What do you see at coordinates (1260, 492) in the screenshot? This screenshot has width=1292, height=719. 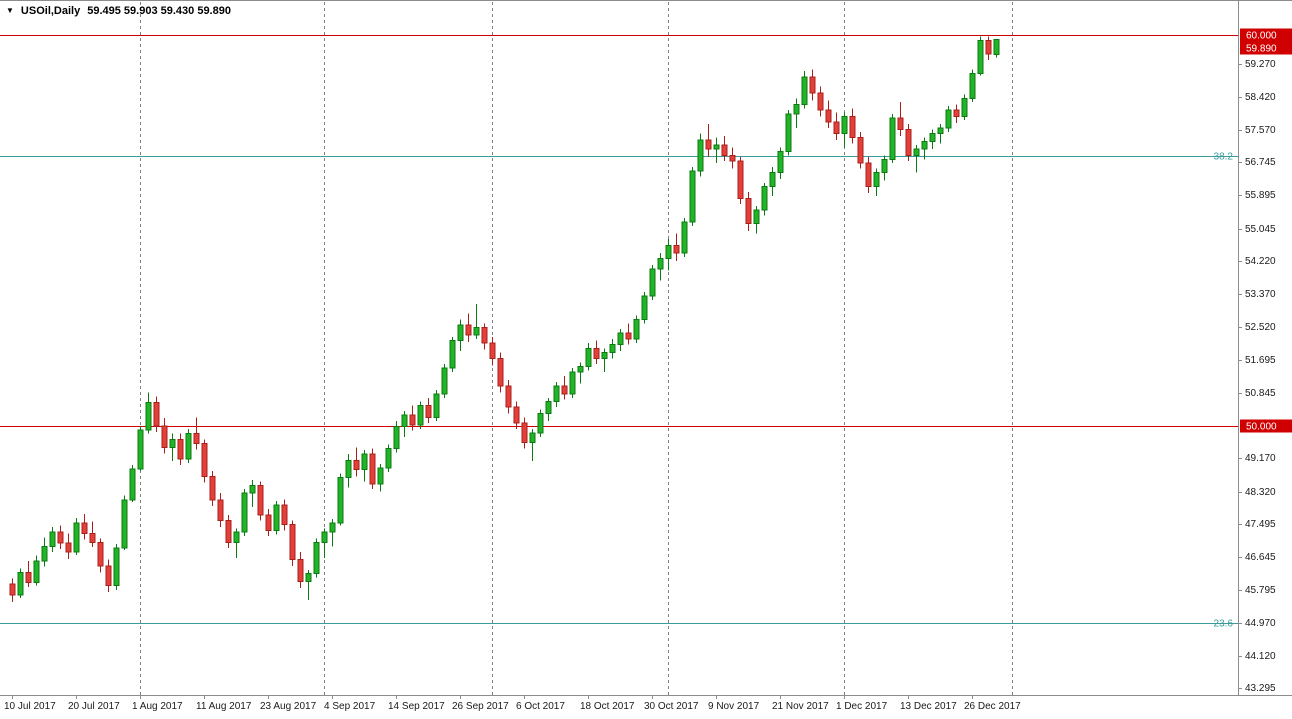 I see `svg-text: 48.320` at bounding box center [1260, 492].